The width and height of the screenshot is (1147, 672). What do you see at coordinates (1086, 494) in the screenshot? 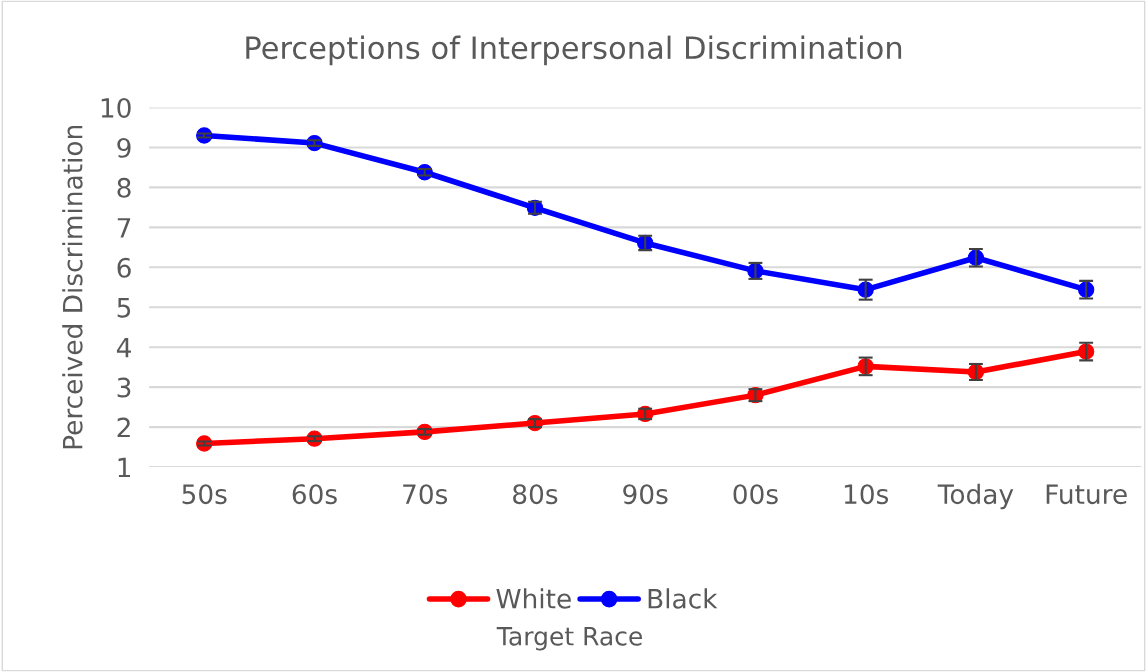
I see `x-tick-label: Future` at bounding box center [1086, 494].